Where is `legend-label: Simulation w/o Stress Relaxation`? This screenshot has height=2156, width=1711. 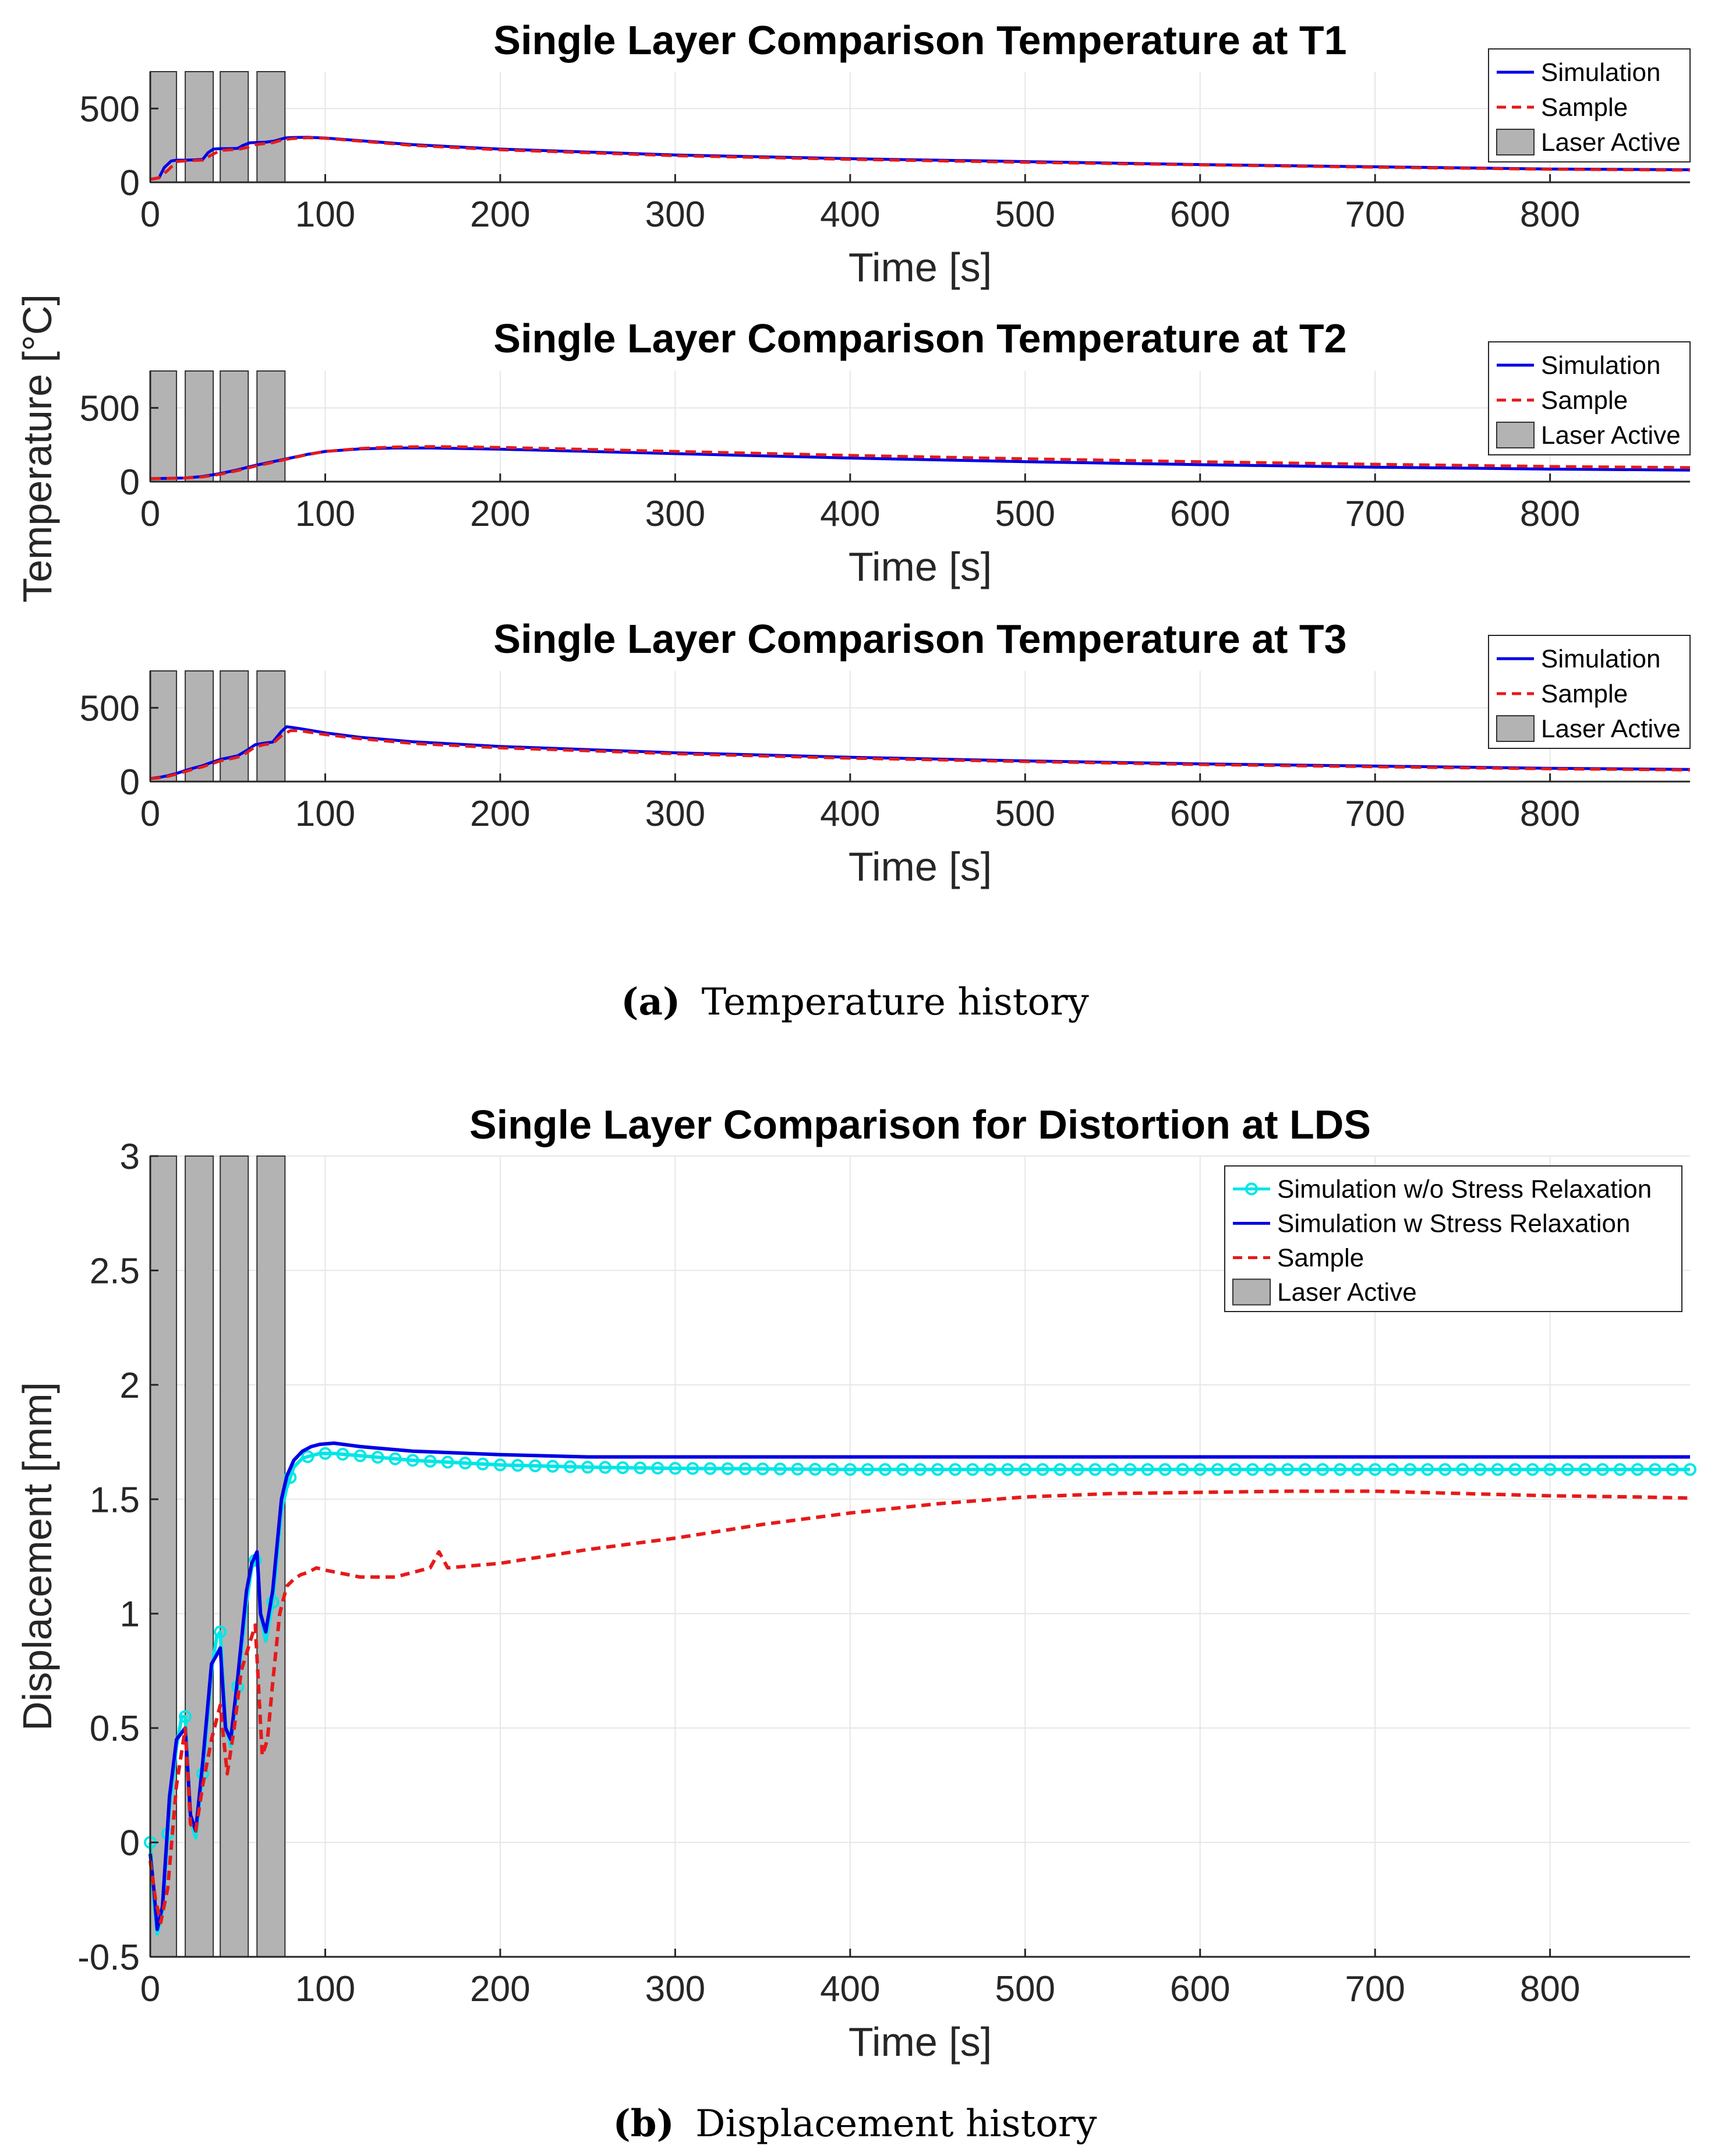 legend-label: Simulation w/o Stress Relaxation is located at coordinates (1464, 1189).